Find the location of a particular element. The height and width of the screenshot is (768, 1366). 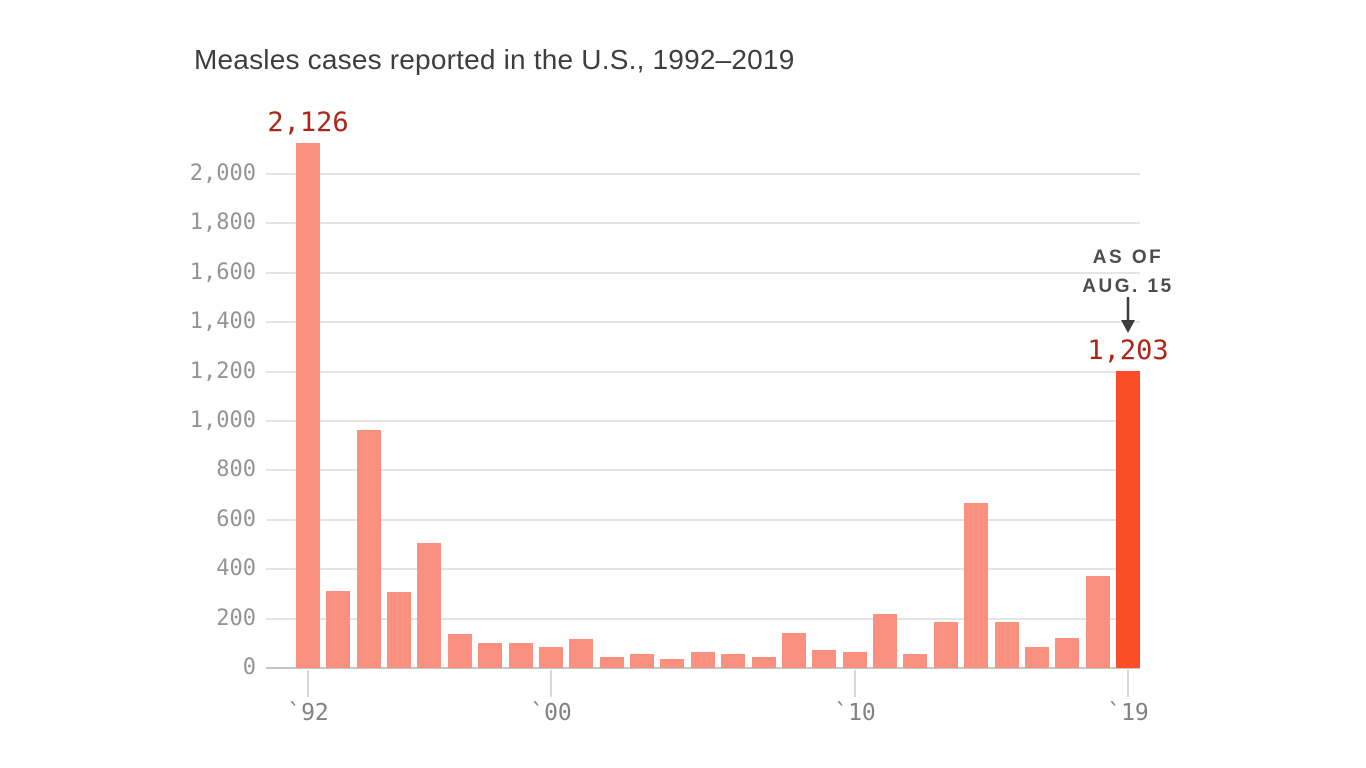

bar-1999 is located at coordinates (521, 655).